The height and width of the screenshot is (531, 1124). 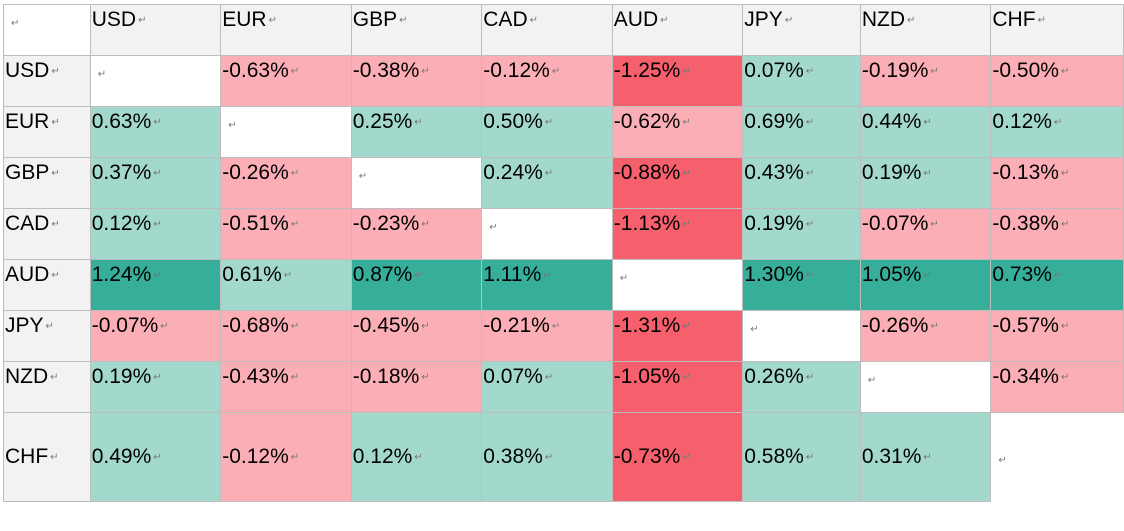 I want to click on table-cell: 0.61% ↵, so click(x=286, y=285).